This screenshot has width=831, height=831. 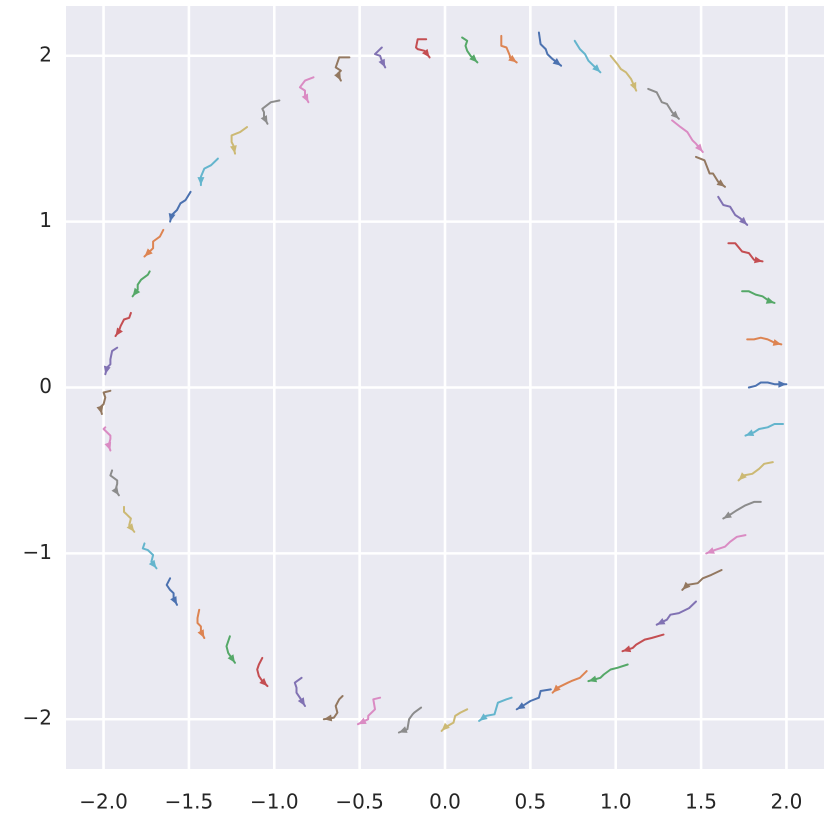 What do you see at coordinates (530, 802) in the screenshot?
I see `x-tick-label: 0.5` at bounding box center [530, 802].